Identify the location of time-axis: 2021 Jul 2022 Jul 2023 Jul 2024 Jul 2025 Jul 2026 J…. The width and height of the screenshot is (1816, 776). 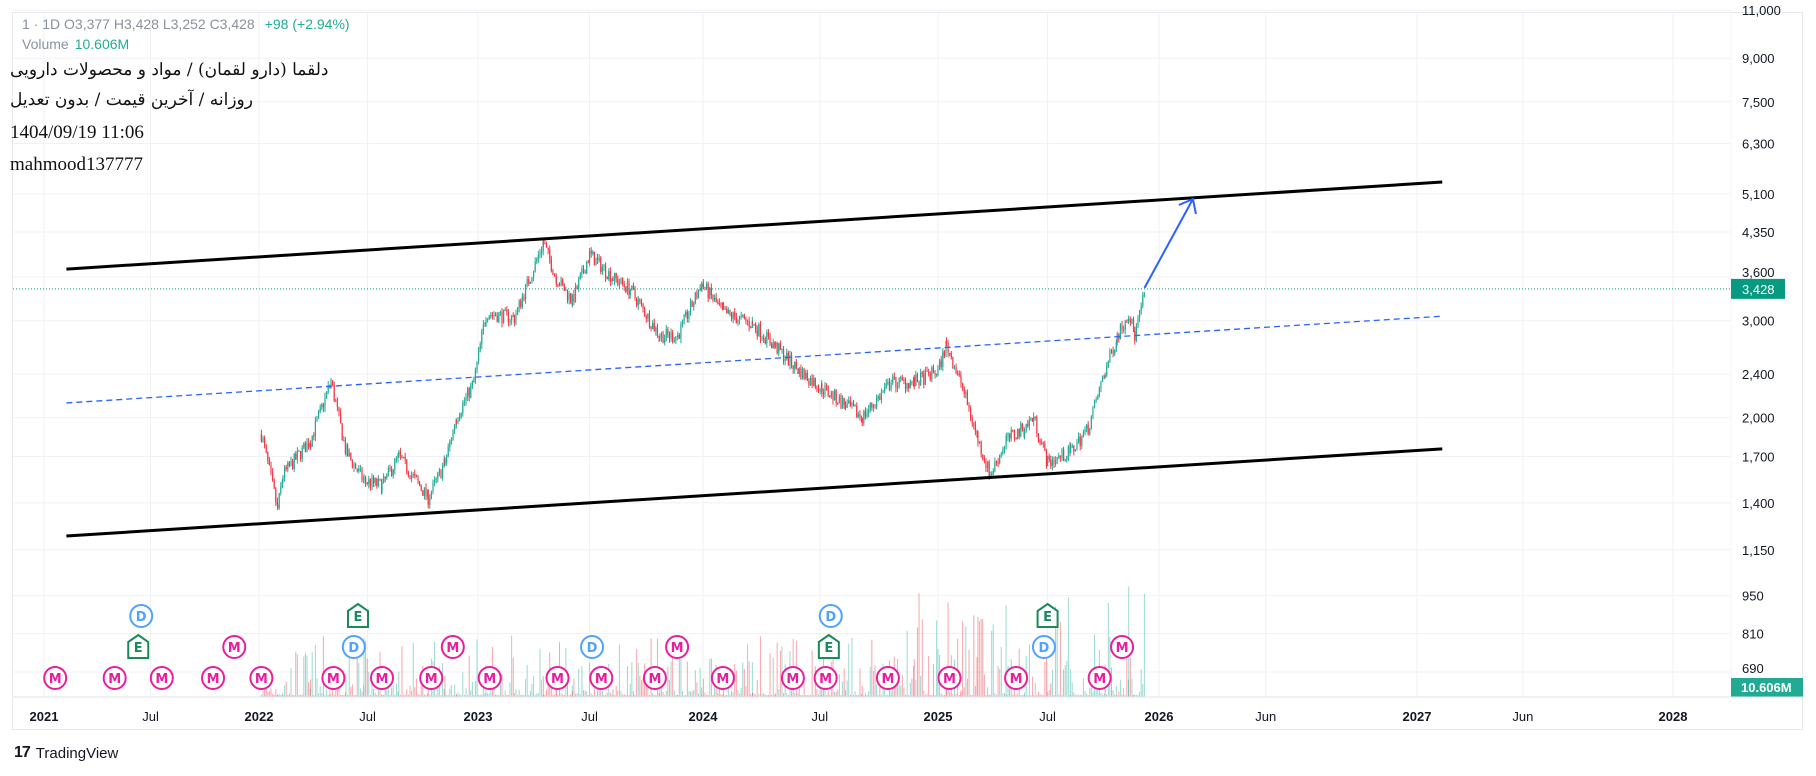
(908, 710).